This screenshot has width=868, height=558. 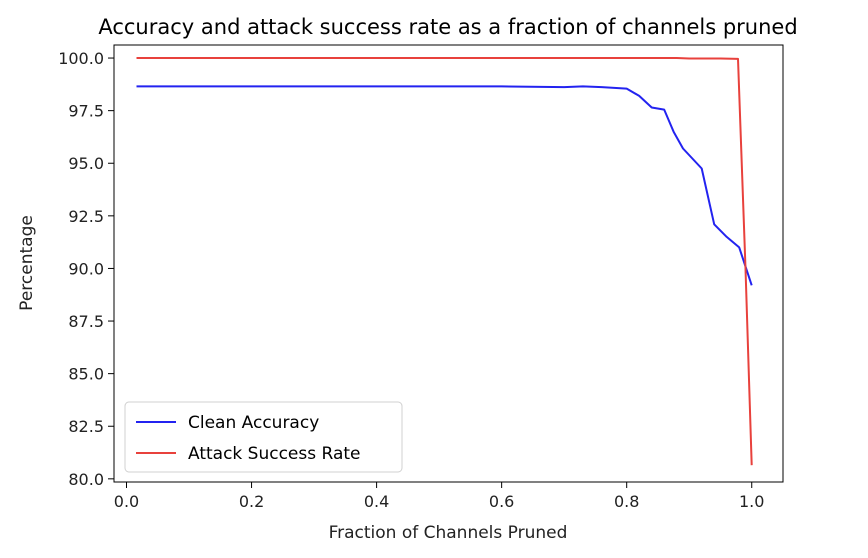 I want to click on x-tick-label: 0.2, so click(x=251, y=501).